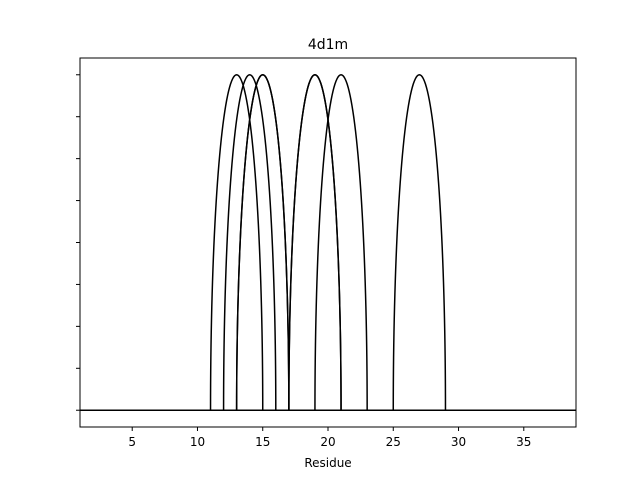  What do you see at coordinates (523, 442) in the screenshot?
I see `x-tick-label: 35` at bounding box center [523, 442].